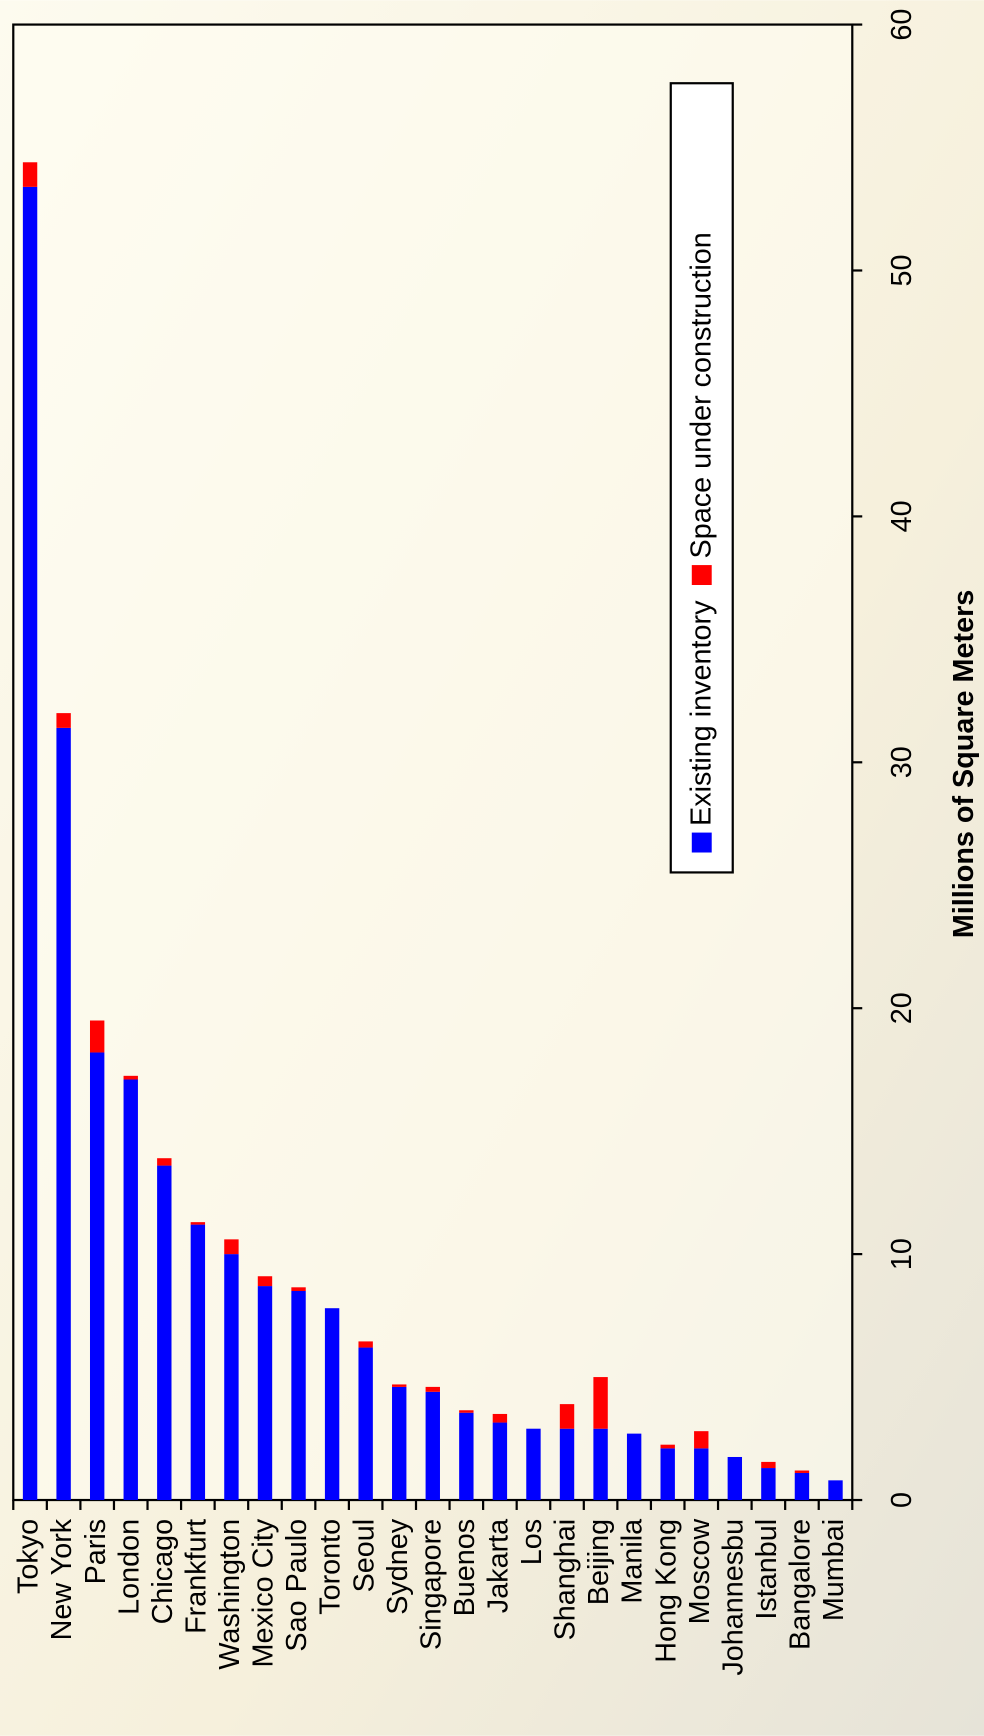 The width and height of the screenshot is (984, 1736). Describe the element at coordinates (566, 1580) in the screenshot. I see `x-tick-label: Shanghai` at that location.